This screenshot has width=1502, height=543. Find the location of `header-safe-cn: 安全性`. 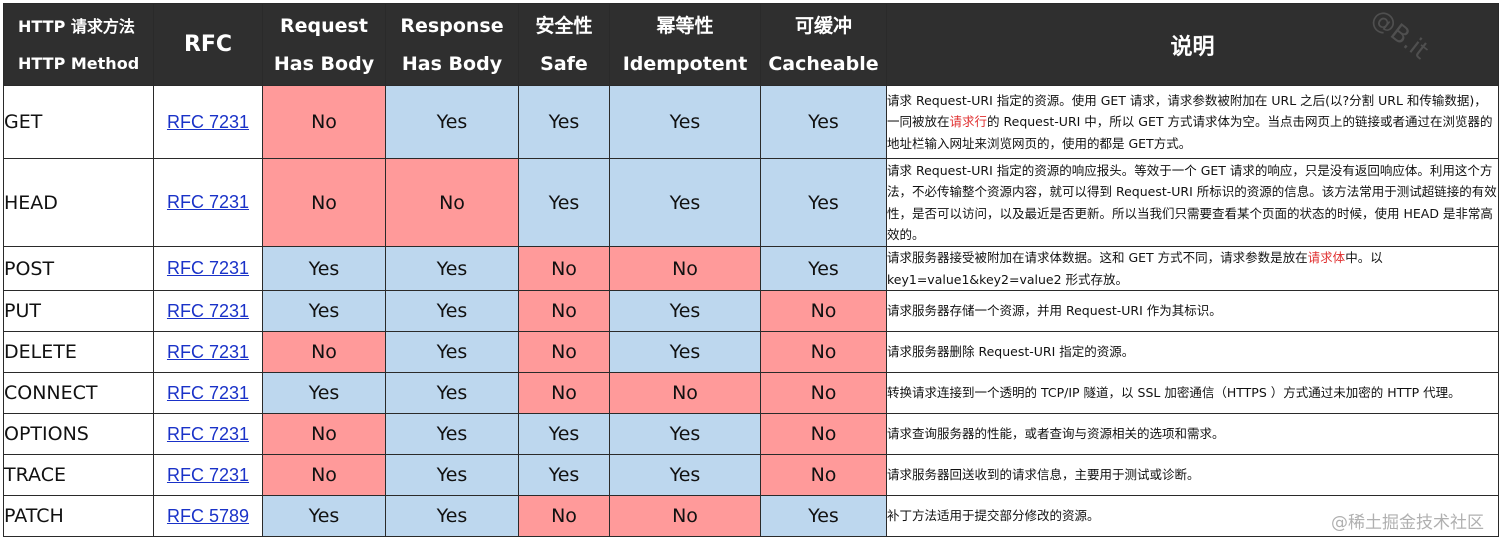

header-safe-cn: 安全性 is located at coordinates (564, 25).